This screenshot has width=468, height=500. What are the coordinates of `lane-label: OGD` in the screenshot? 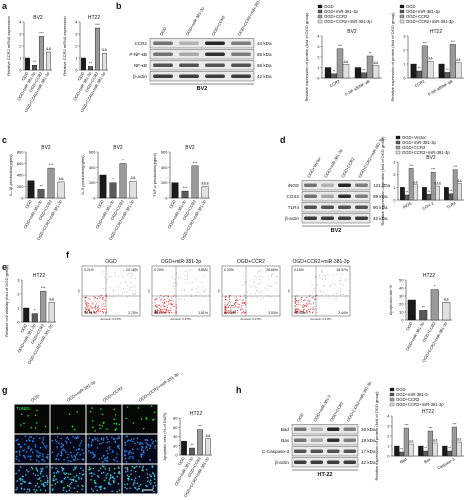 It's located at (300, 417).